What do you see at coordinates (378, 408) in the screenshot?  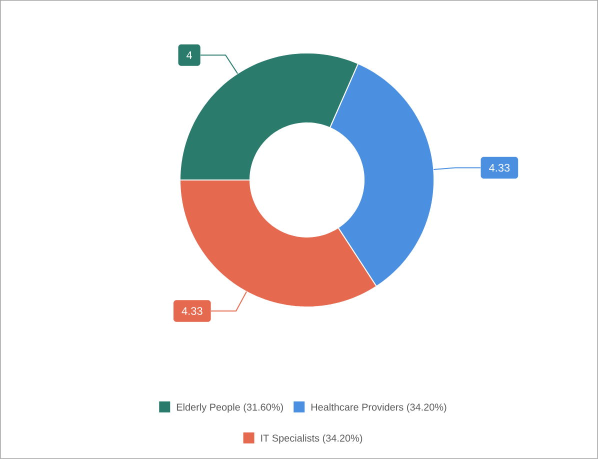 I see `legend-label: Healthcare Providers (34.20%)` at bounding box center [378, 408].